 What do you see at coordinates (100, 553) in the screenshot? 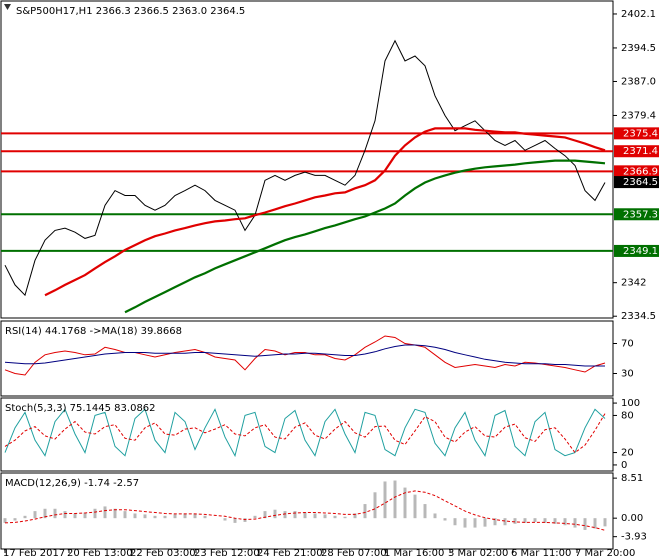
I see `x-tick-label: 20 Feb 13:00` at bounding box center [100, 553].